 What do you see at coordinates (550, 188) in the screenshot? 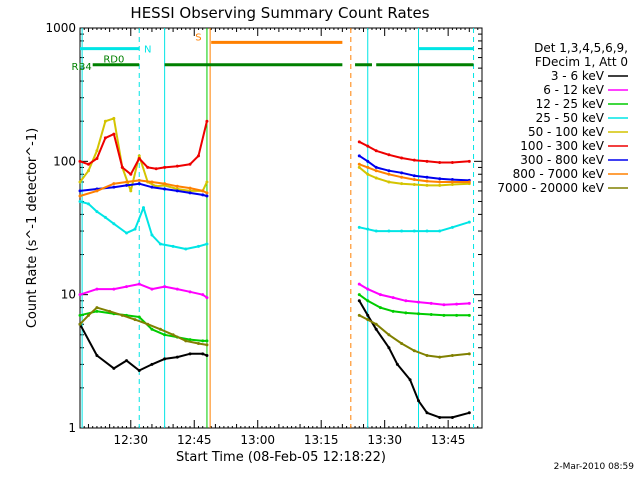
I see `legend-entry-label: 7000 - 20000 keV` at bounding box center [550, 188].